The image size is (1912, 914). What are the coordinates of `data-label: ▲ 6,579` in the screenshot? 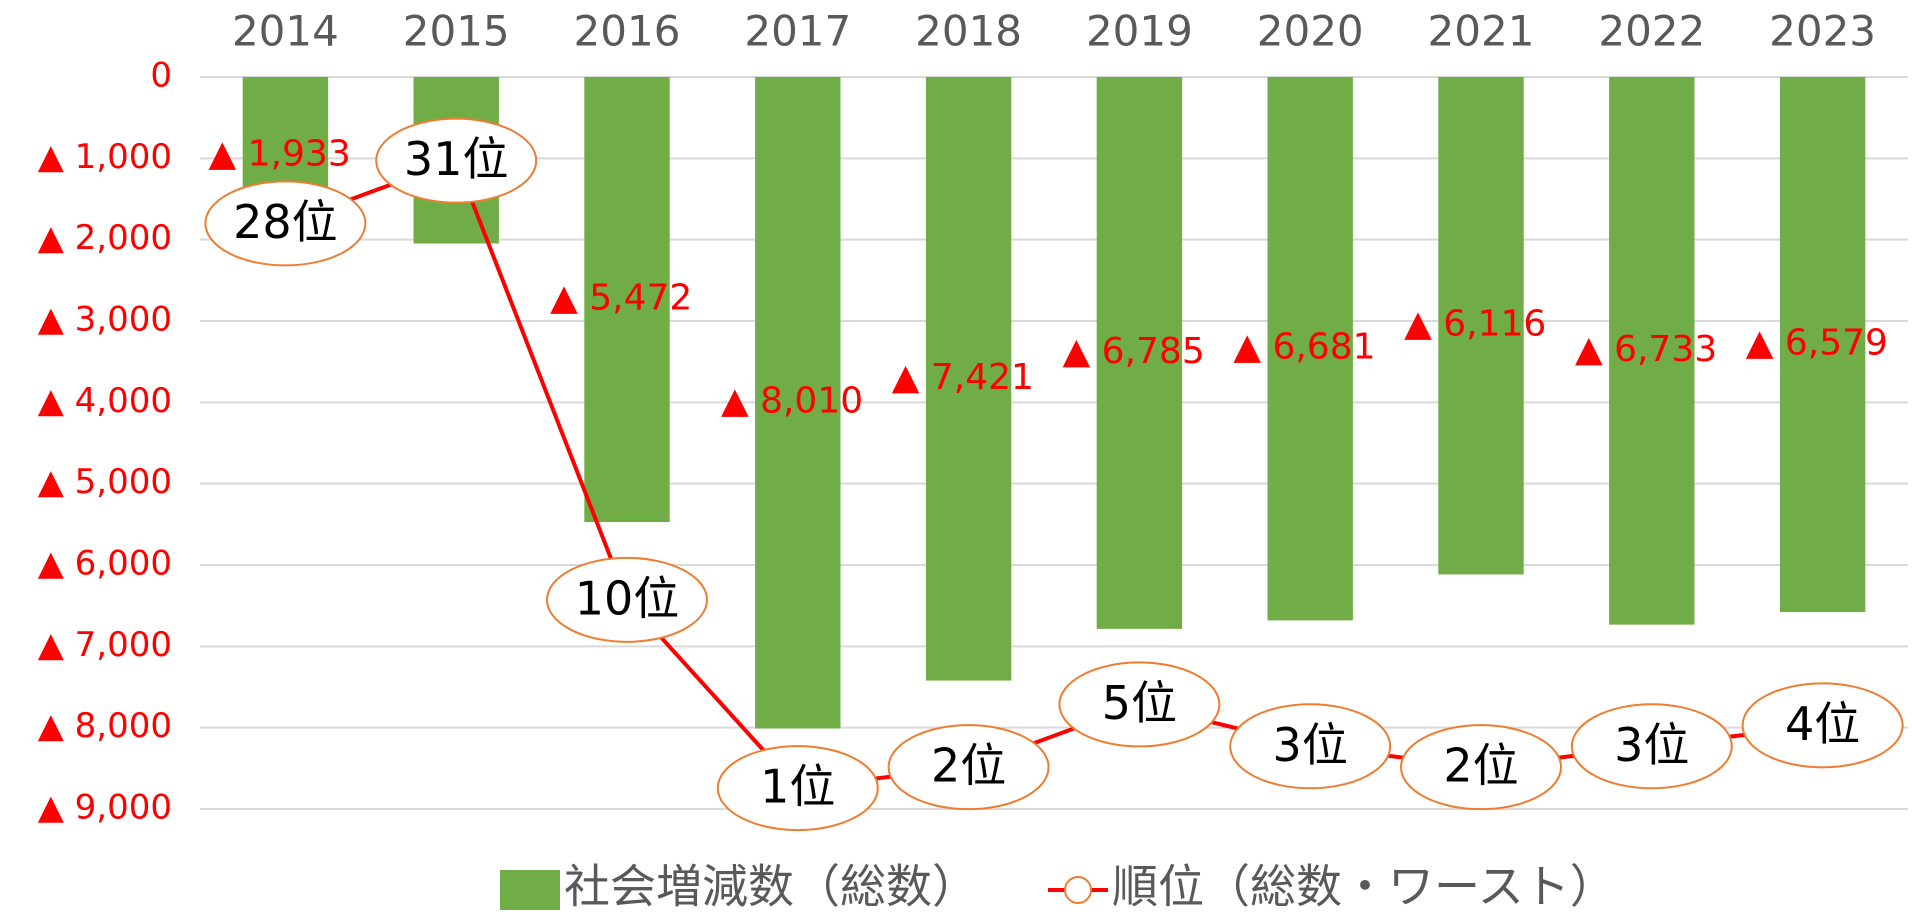 It's located at (1817, 343).